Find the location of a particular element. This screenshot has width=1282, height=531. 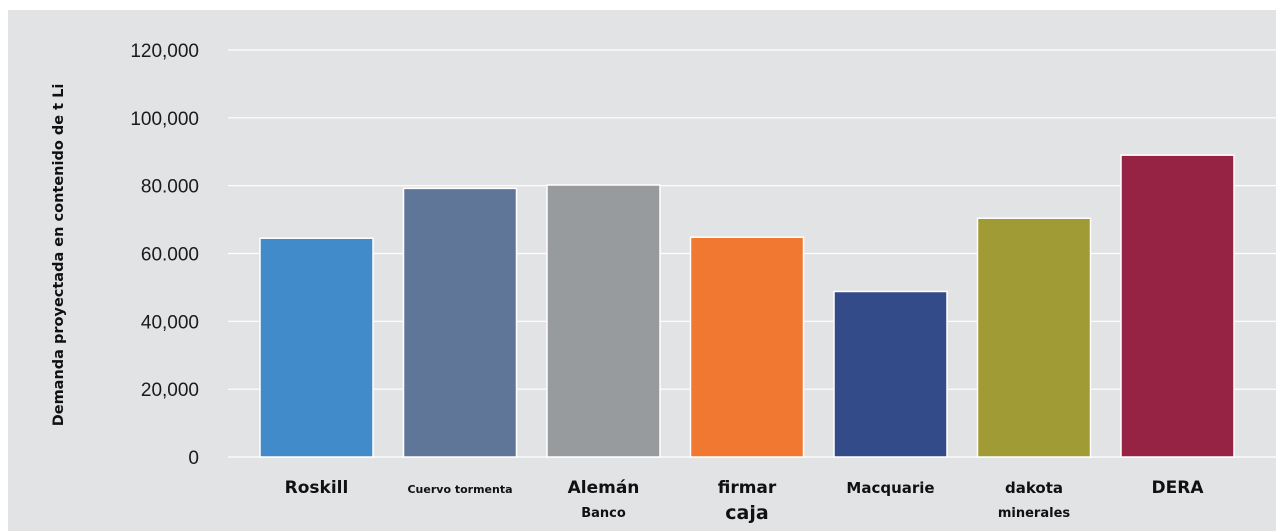

y-tick-label: 100,000 is located at coordinates (164, 119).